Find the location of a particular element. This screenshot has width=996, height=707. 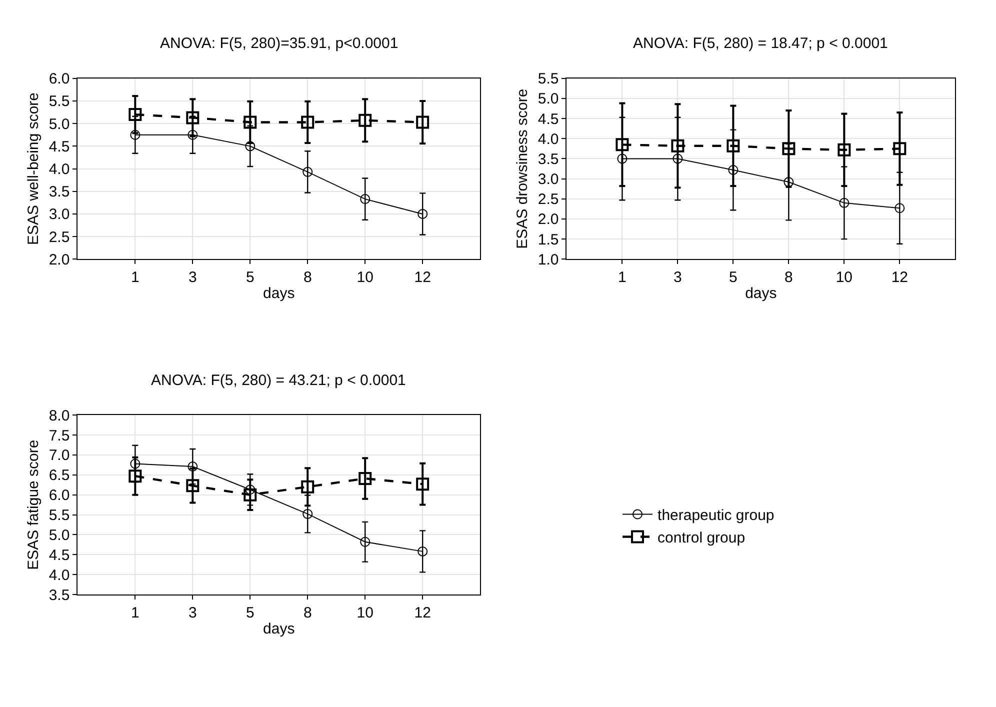

y-tick-label: 7.0 is located at coordinates (59, 455).